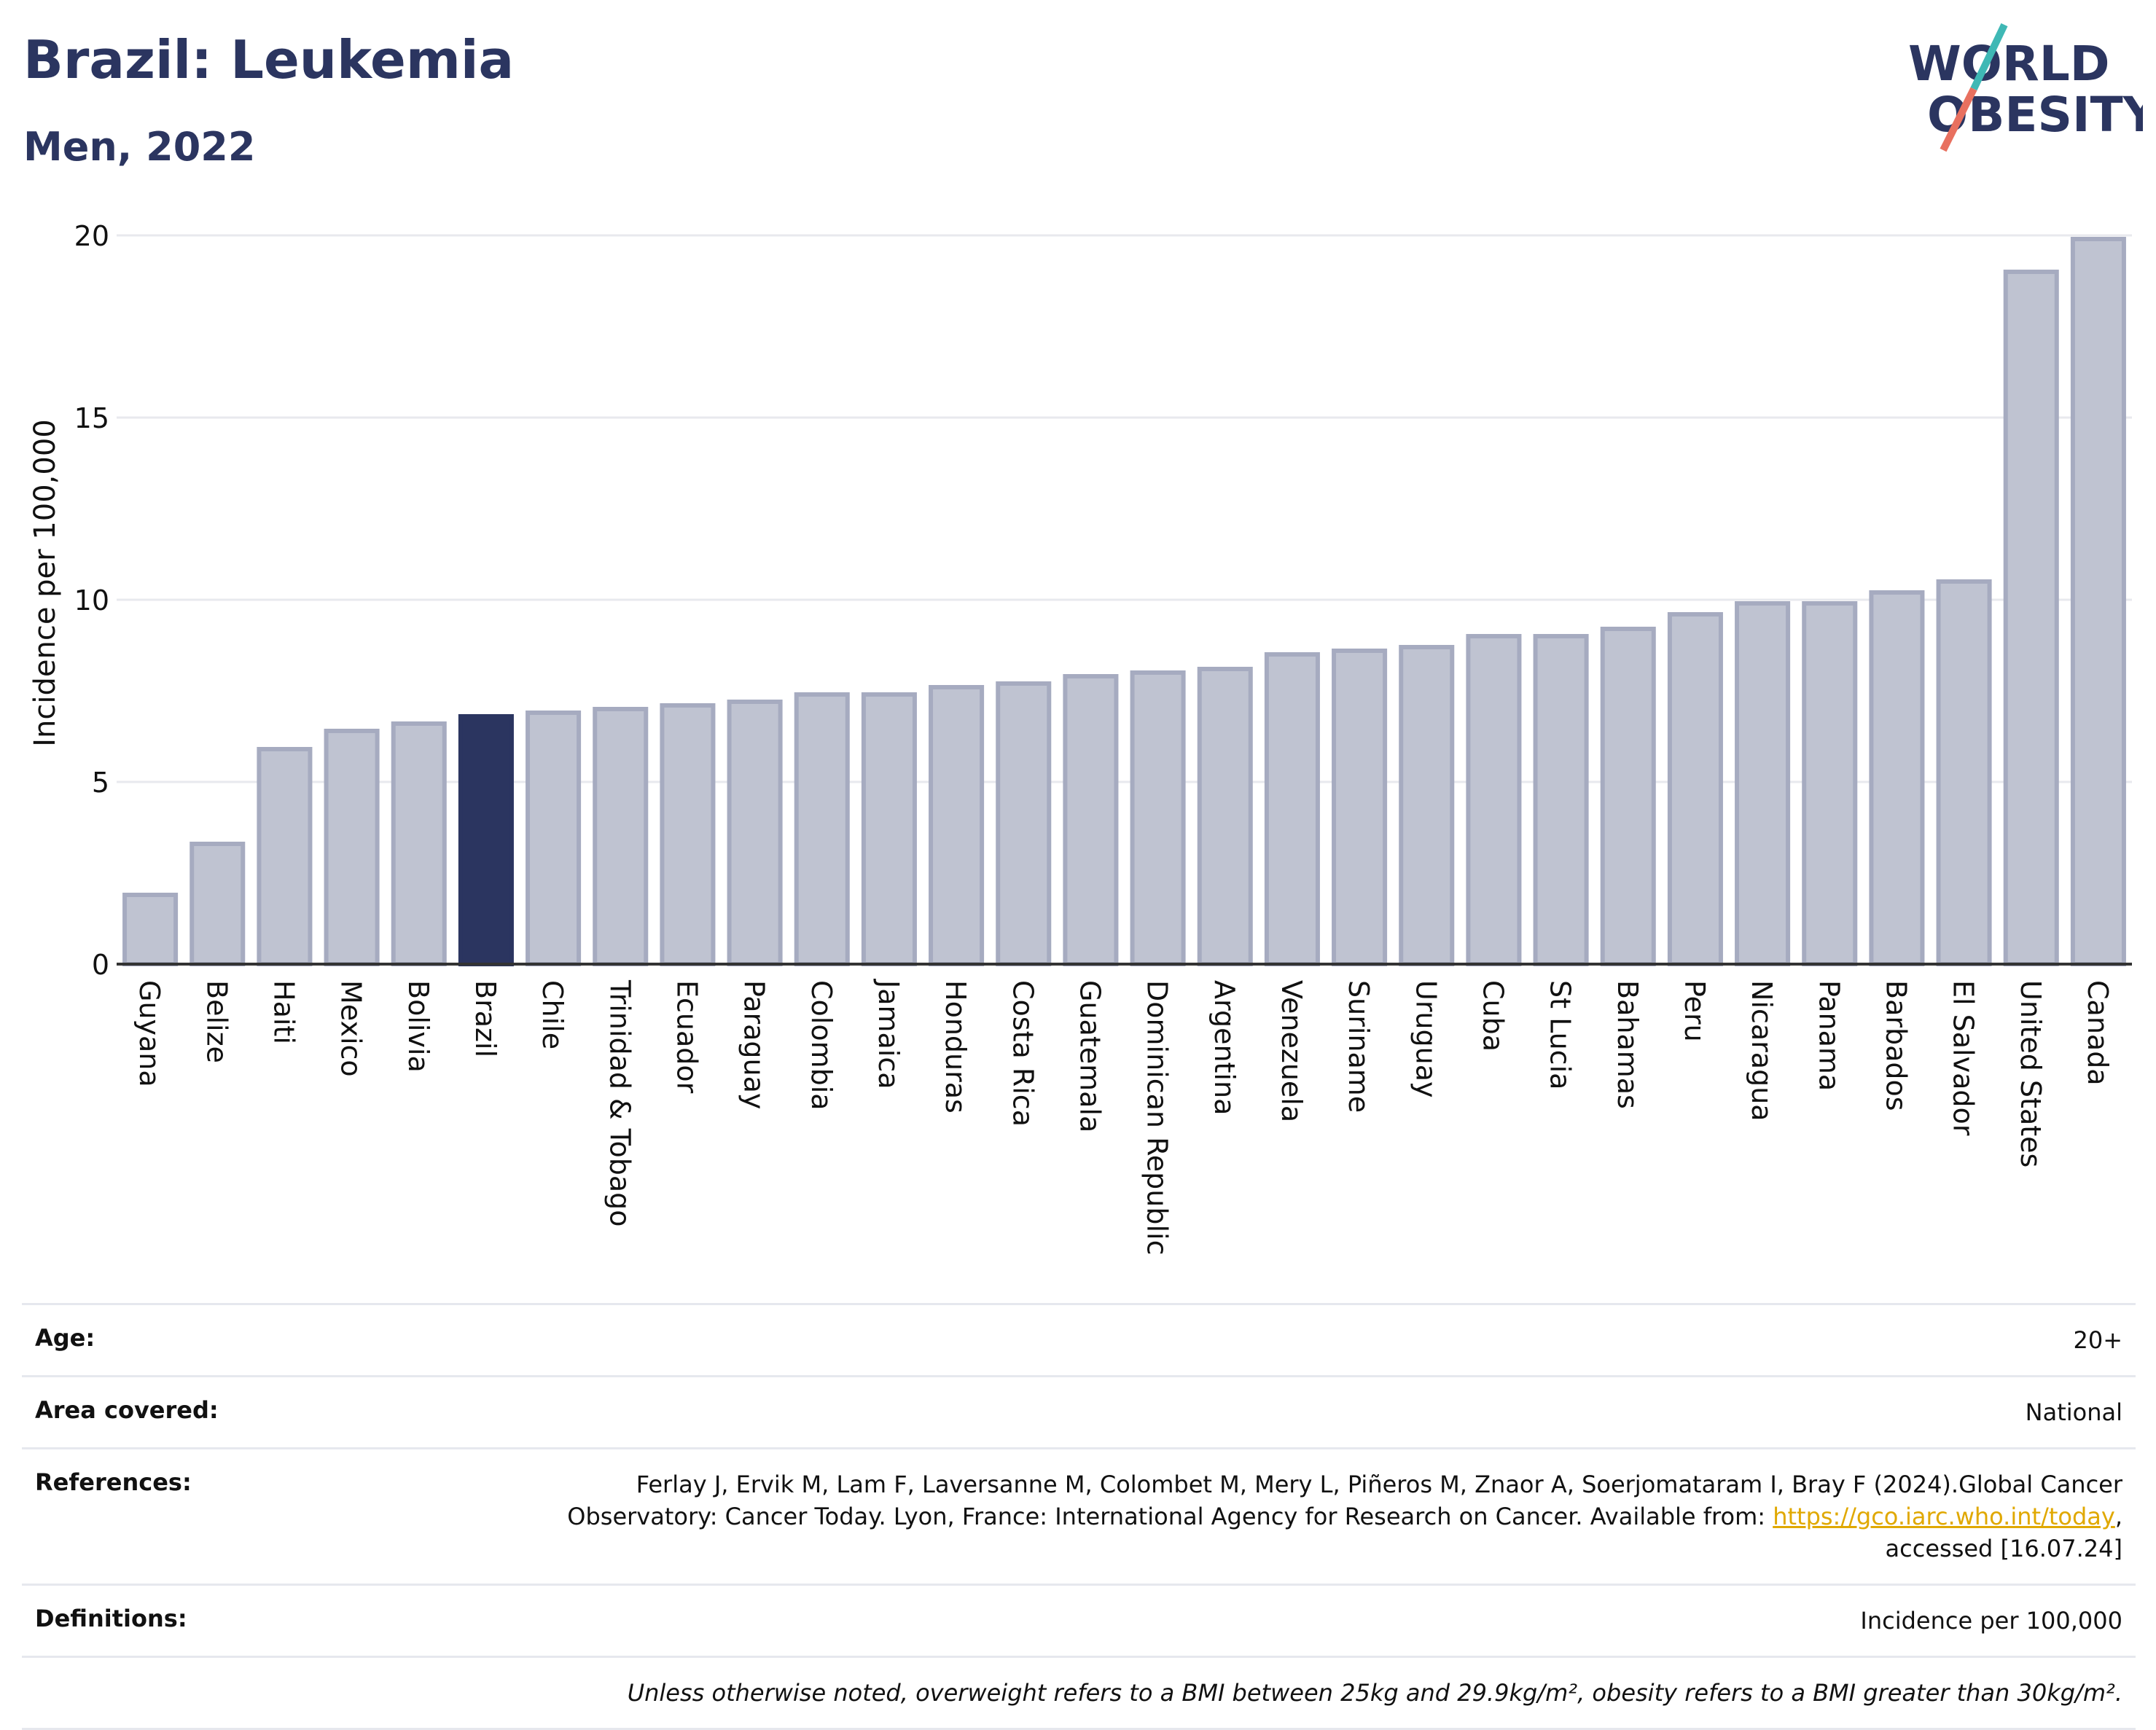  I want to click on reference-text-3: ,, so click(2118, 1516).